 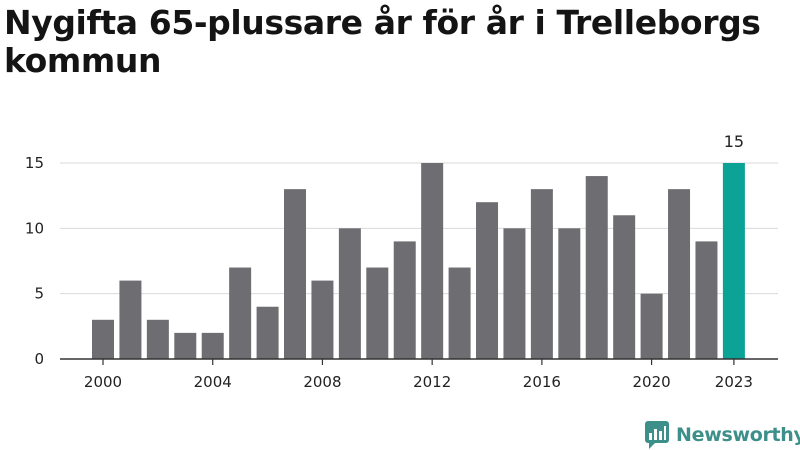 What do you see at coordinates (39, 294) in the screenshot?
I see `y-tick-label: 5` at bounding box center [39, 294].